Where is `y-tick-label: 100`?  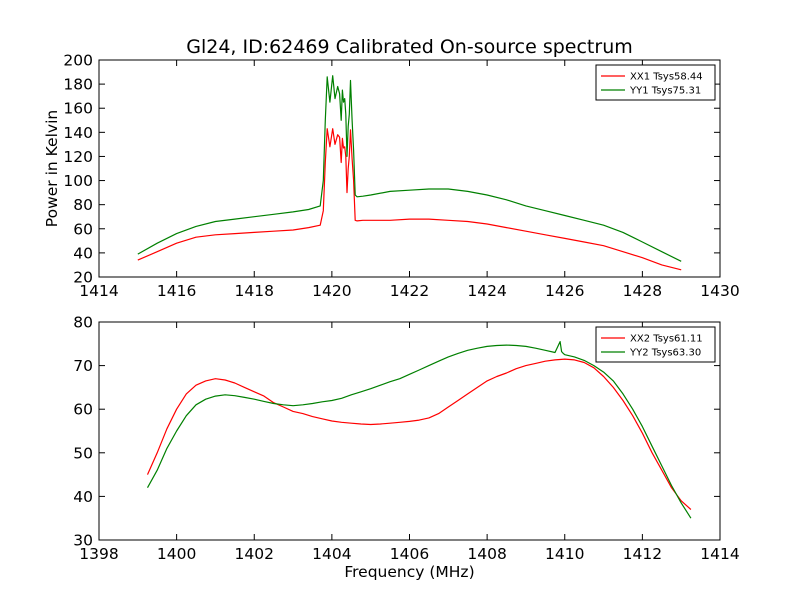 y-tick-label: 100 is located at coordinates (78, 181).